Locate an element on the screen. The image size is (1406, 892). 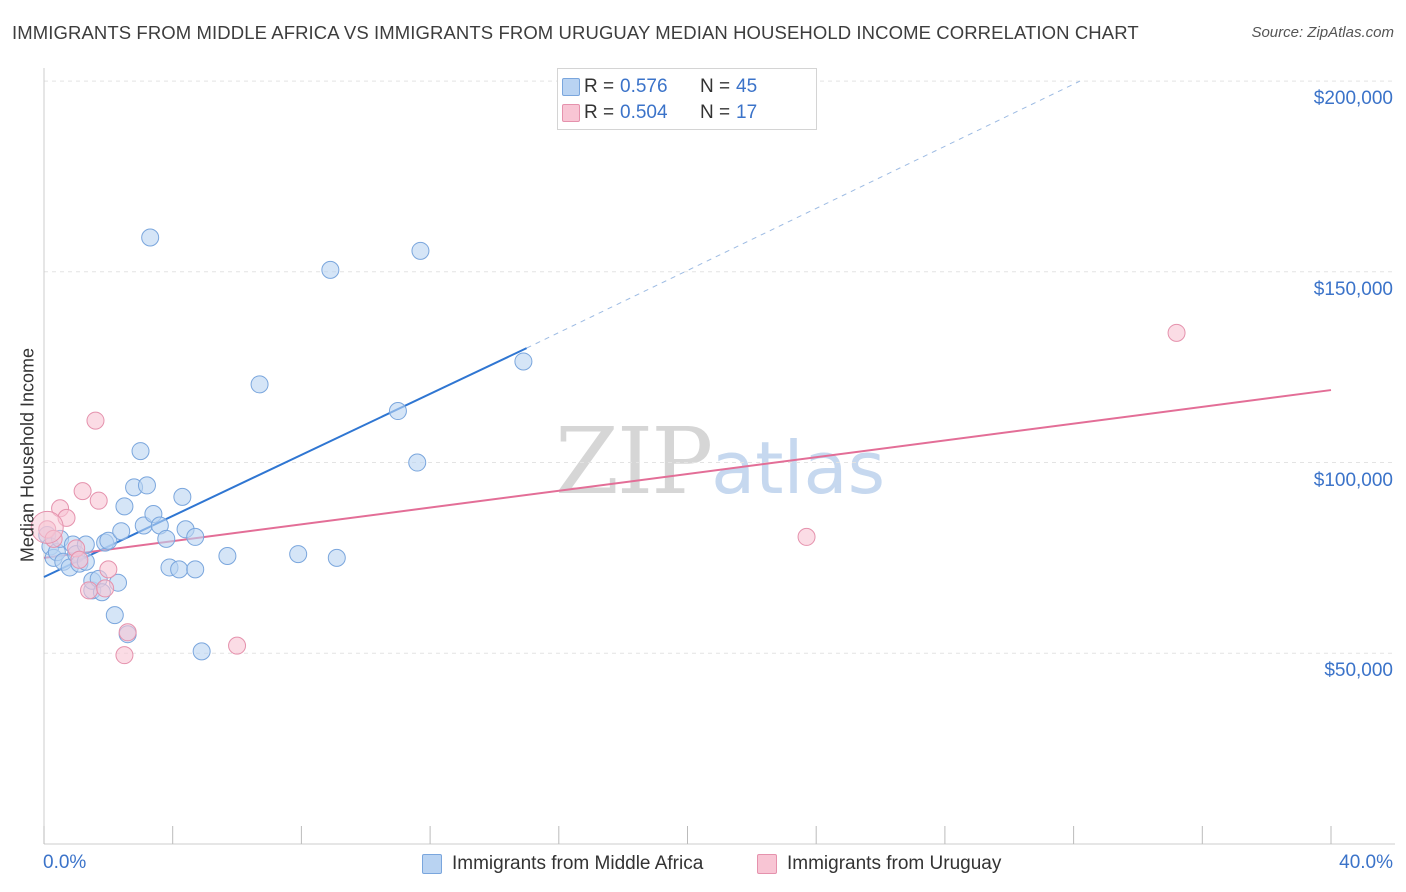
series-swatch-blue is located at coordinates (432, 864).